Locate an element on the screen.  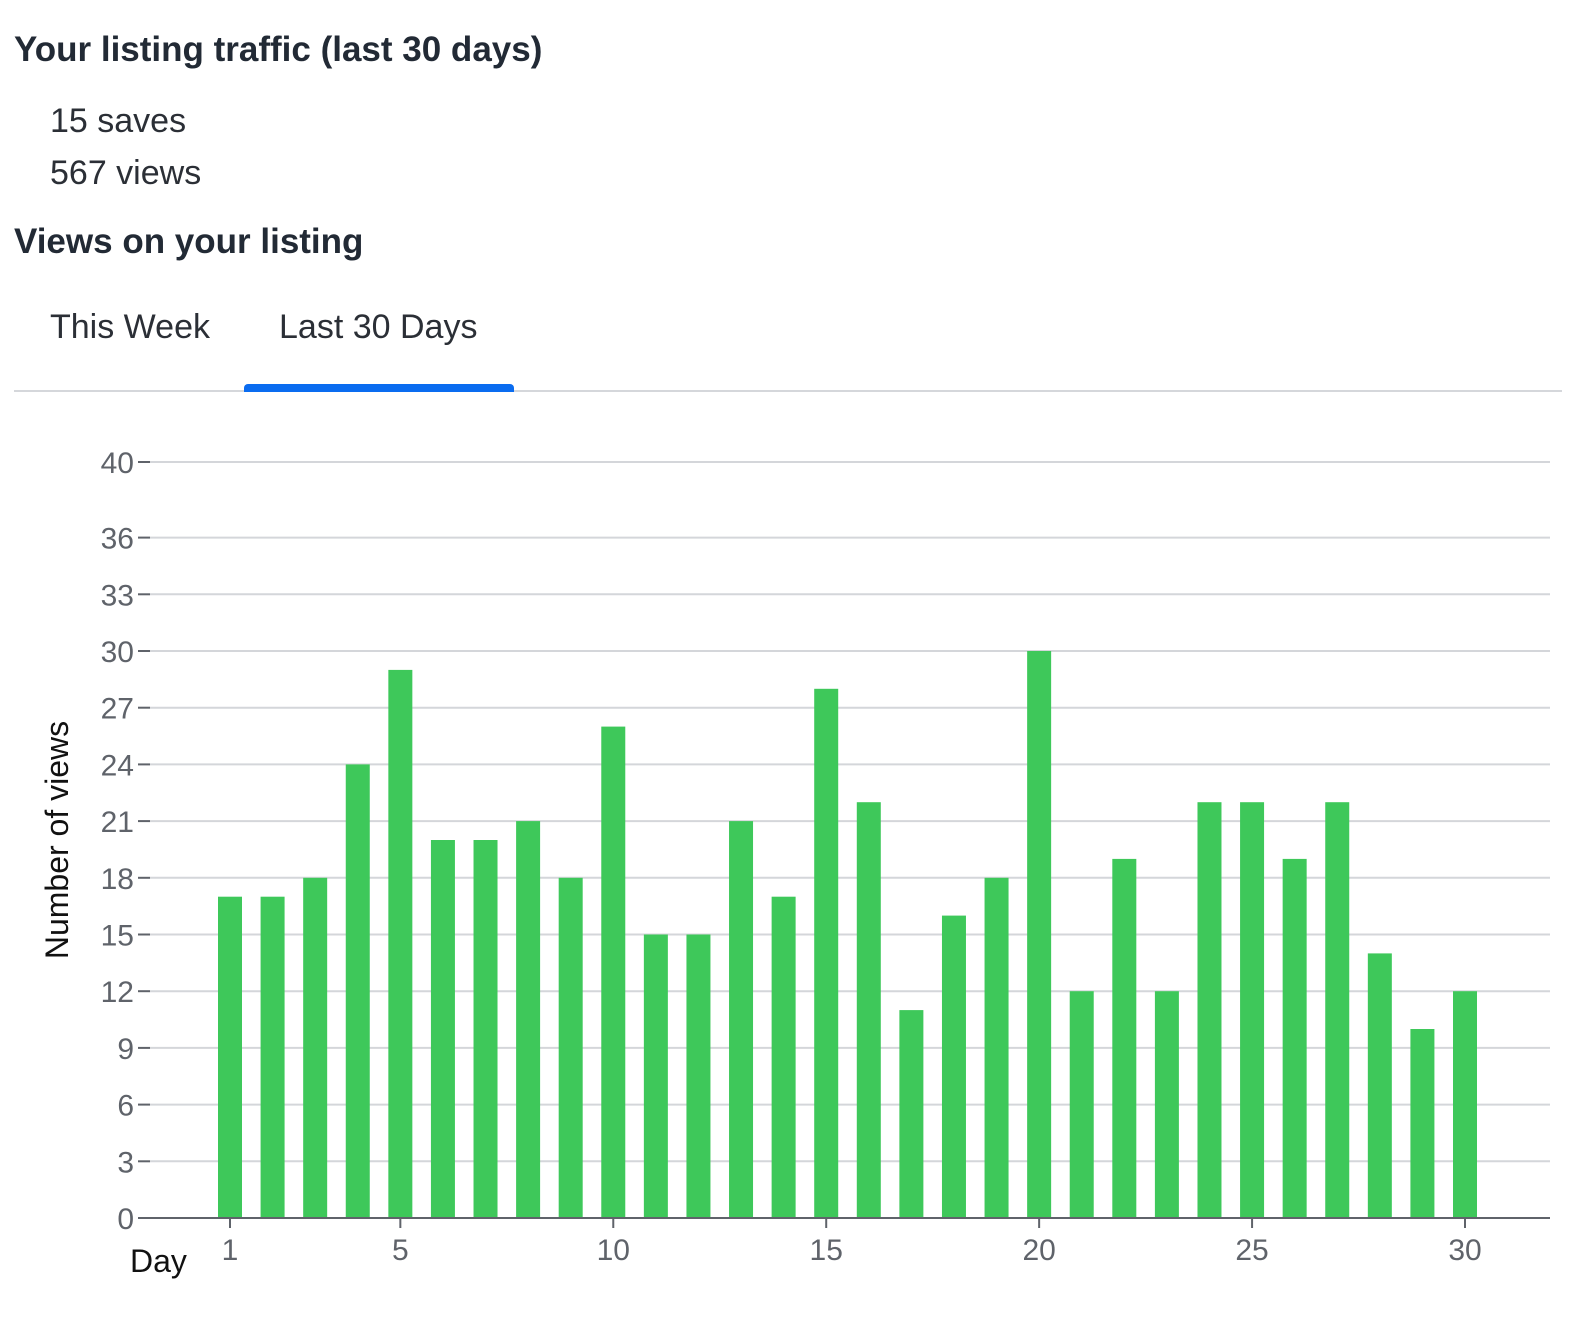
y-tick-label: 33 is located at coordinates (117, 595).